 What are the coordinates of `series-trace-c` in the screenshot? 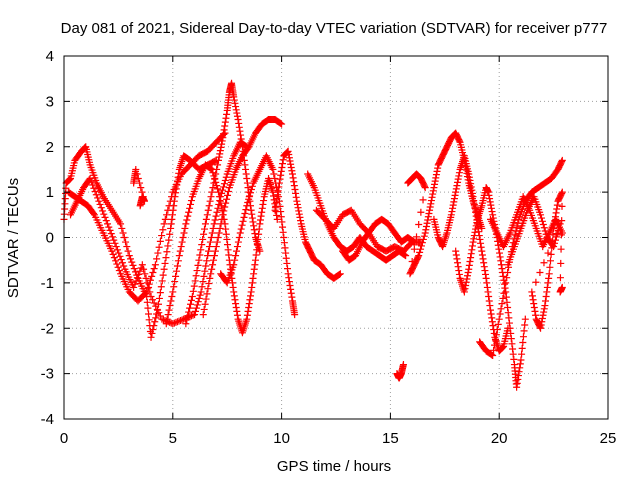 It's located at (159, 233).